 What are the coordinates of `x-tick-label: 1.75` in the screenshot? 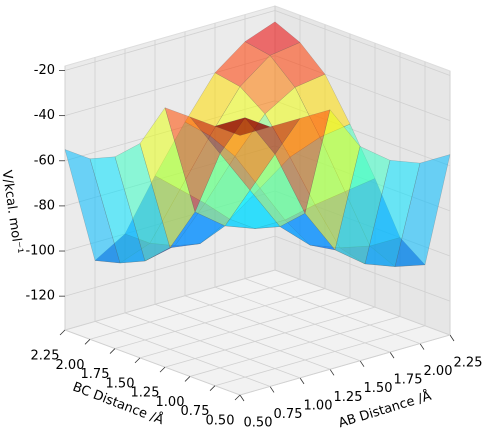 It's located at (408, 380).